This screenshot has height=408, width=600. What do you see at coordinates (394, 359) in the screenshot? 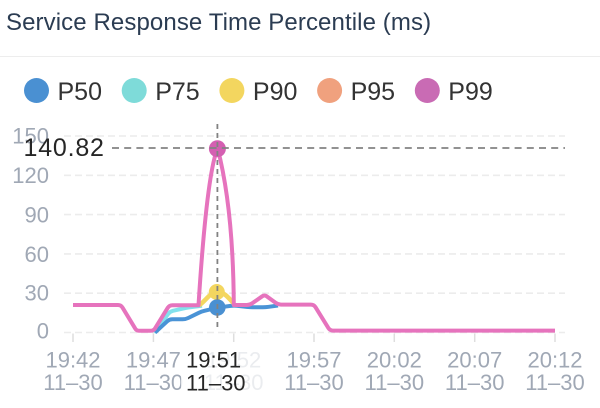
I see `svg-text: 20:02` at bounding box center [394, 359].